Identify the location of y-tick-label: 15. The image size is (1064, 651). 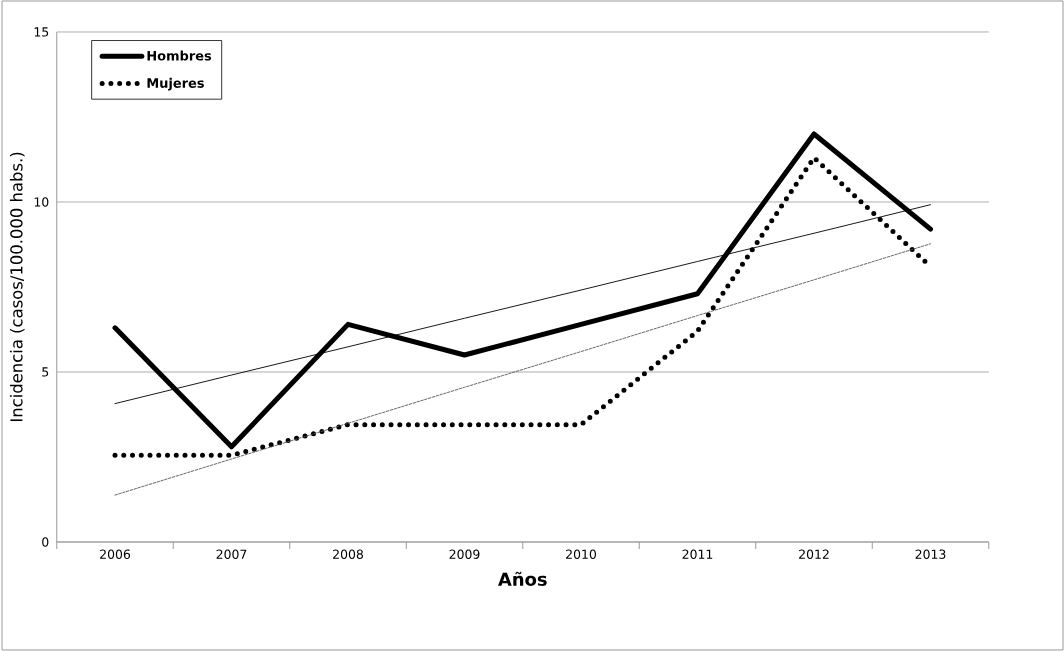
(41, 32).